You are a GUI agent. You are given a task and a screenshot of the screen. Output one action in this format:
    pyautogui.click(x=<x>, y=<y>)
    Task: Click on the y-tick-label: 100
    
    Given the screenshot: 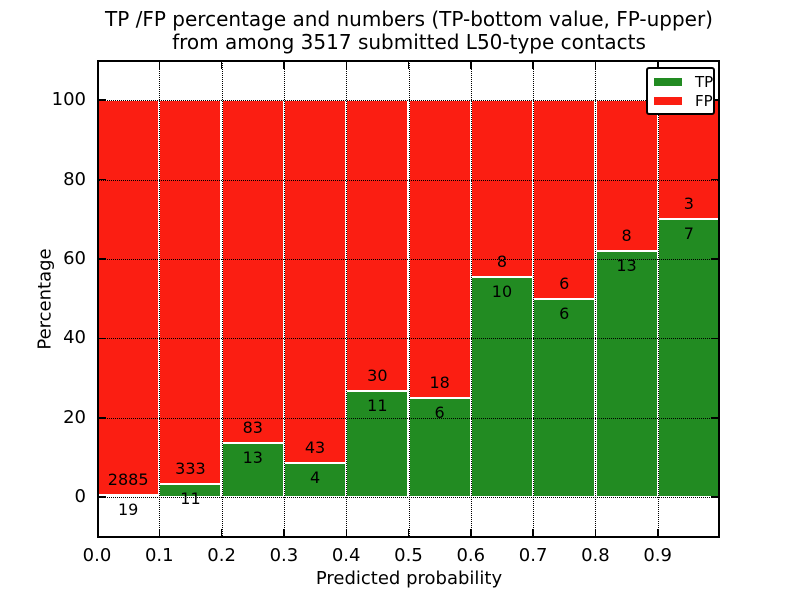 What is the action you would take?
    pyautogui.click(x=68, y=100)
    